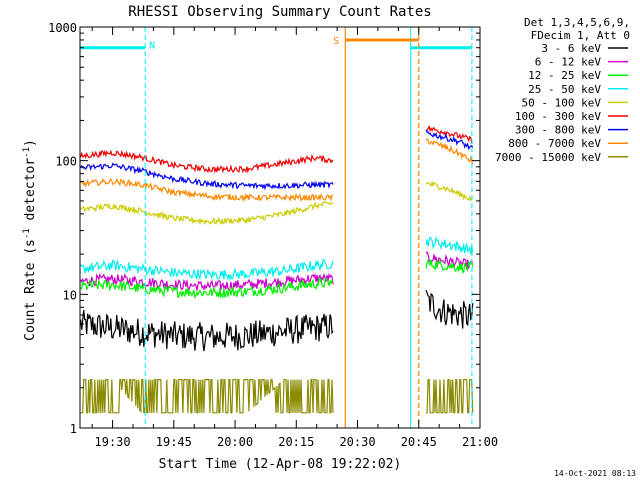 The image size is (640, 480). I want to click on legend-label-0: 3 - 6 keV, so click(571, 48).